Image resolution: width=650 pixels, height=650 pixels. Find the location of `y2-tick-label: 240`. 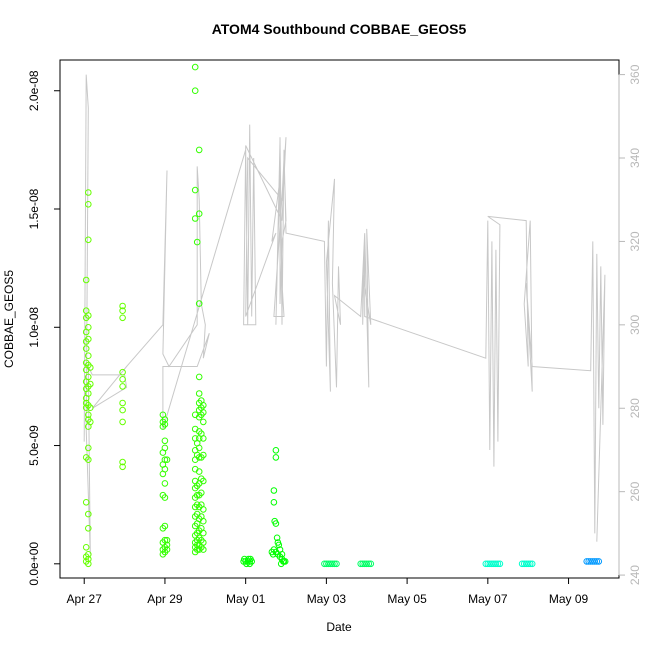

y2-tick-label: 240 is located at coordinates (635, 575).